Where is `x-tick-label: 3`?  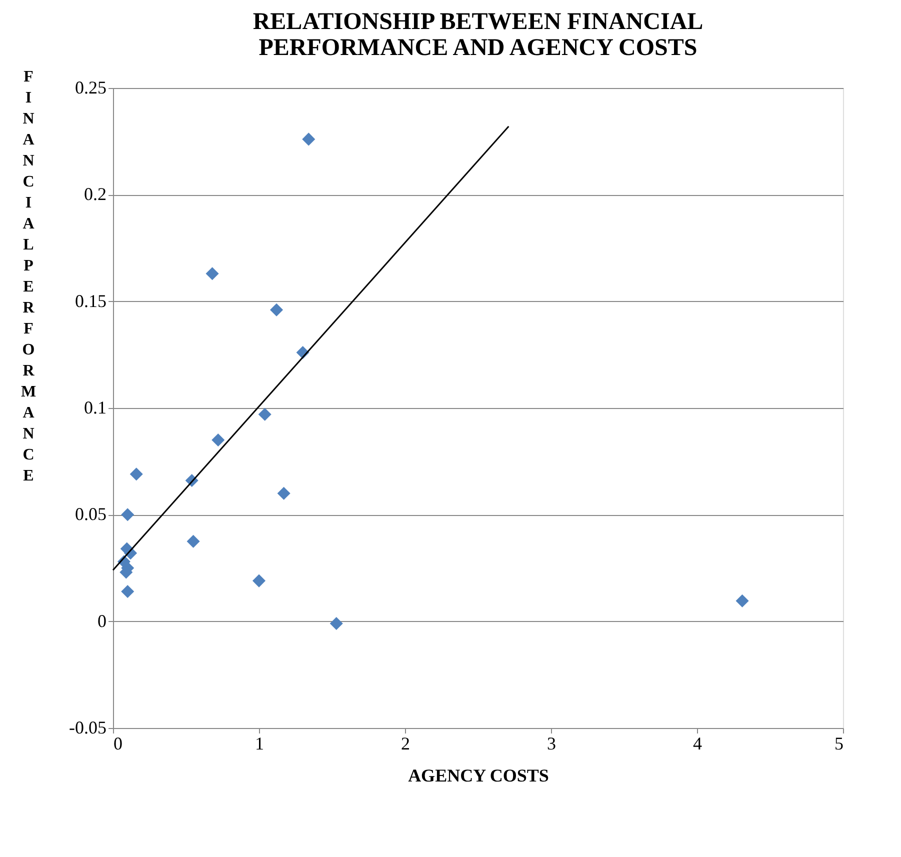
x-tick-label: 3 is located at coordinates (551, 744).